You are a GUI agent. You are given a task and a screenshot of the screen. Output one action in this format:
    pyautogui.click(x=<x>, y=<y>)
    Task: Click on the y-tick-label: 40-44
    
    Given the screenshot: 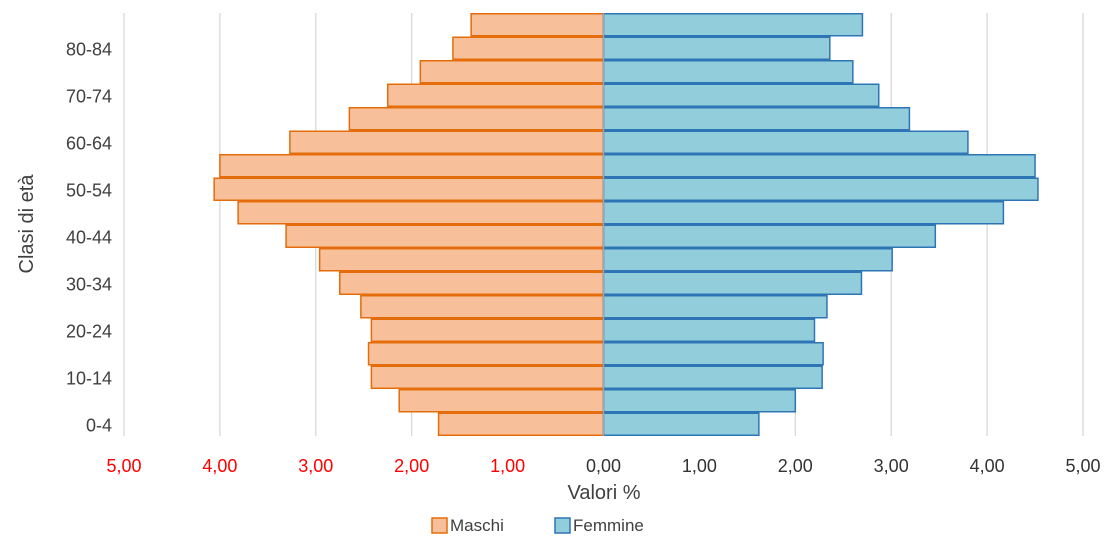 What is the action you would take?
    pyautogui.click(x=89, y=237)
    